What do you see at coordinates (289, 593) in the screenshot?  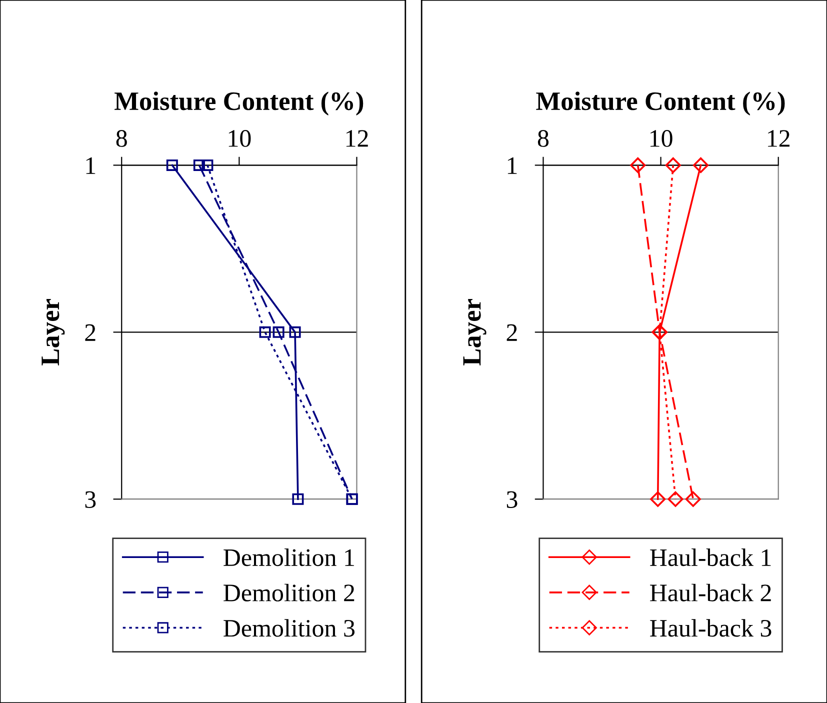 I see `legend-label: Demolition 2` at bounding box center [289, 593].